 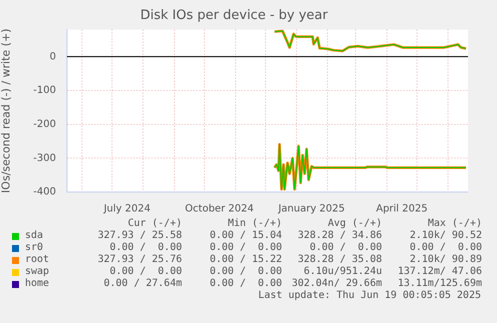 I want to click on y-tick-label: -300, so click(x=44, y=158).